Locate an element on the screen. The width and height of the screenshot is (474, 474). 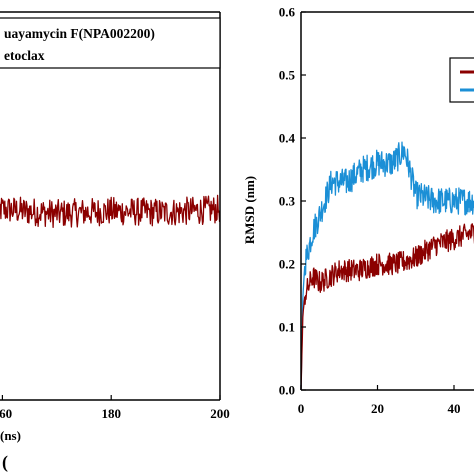
left-x-tick-label: 180 is located at coordinates (111, 413).